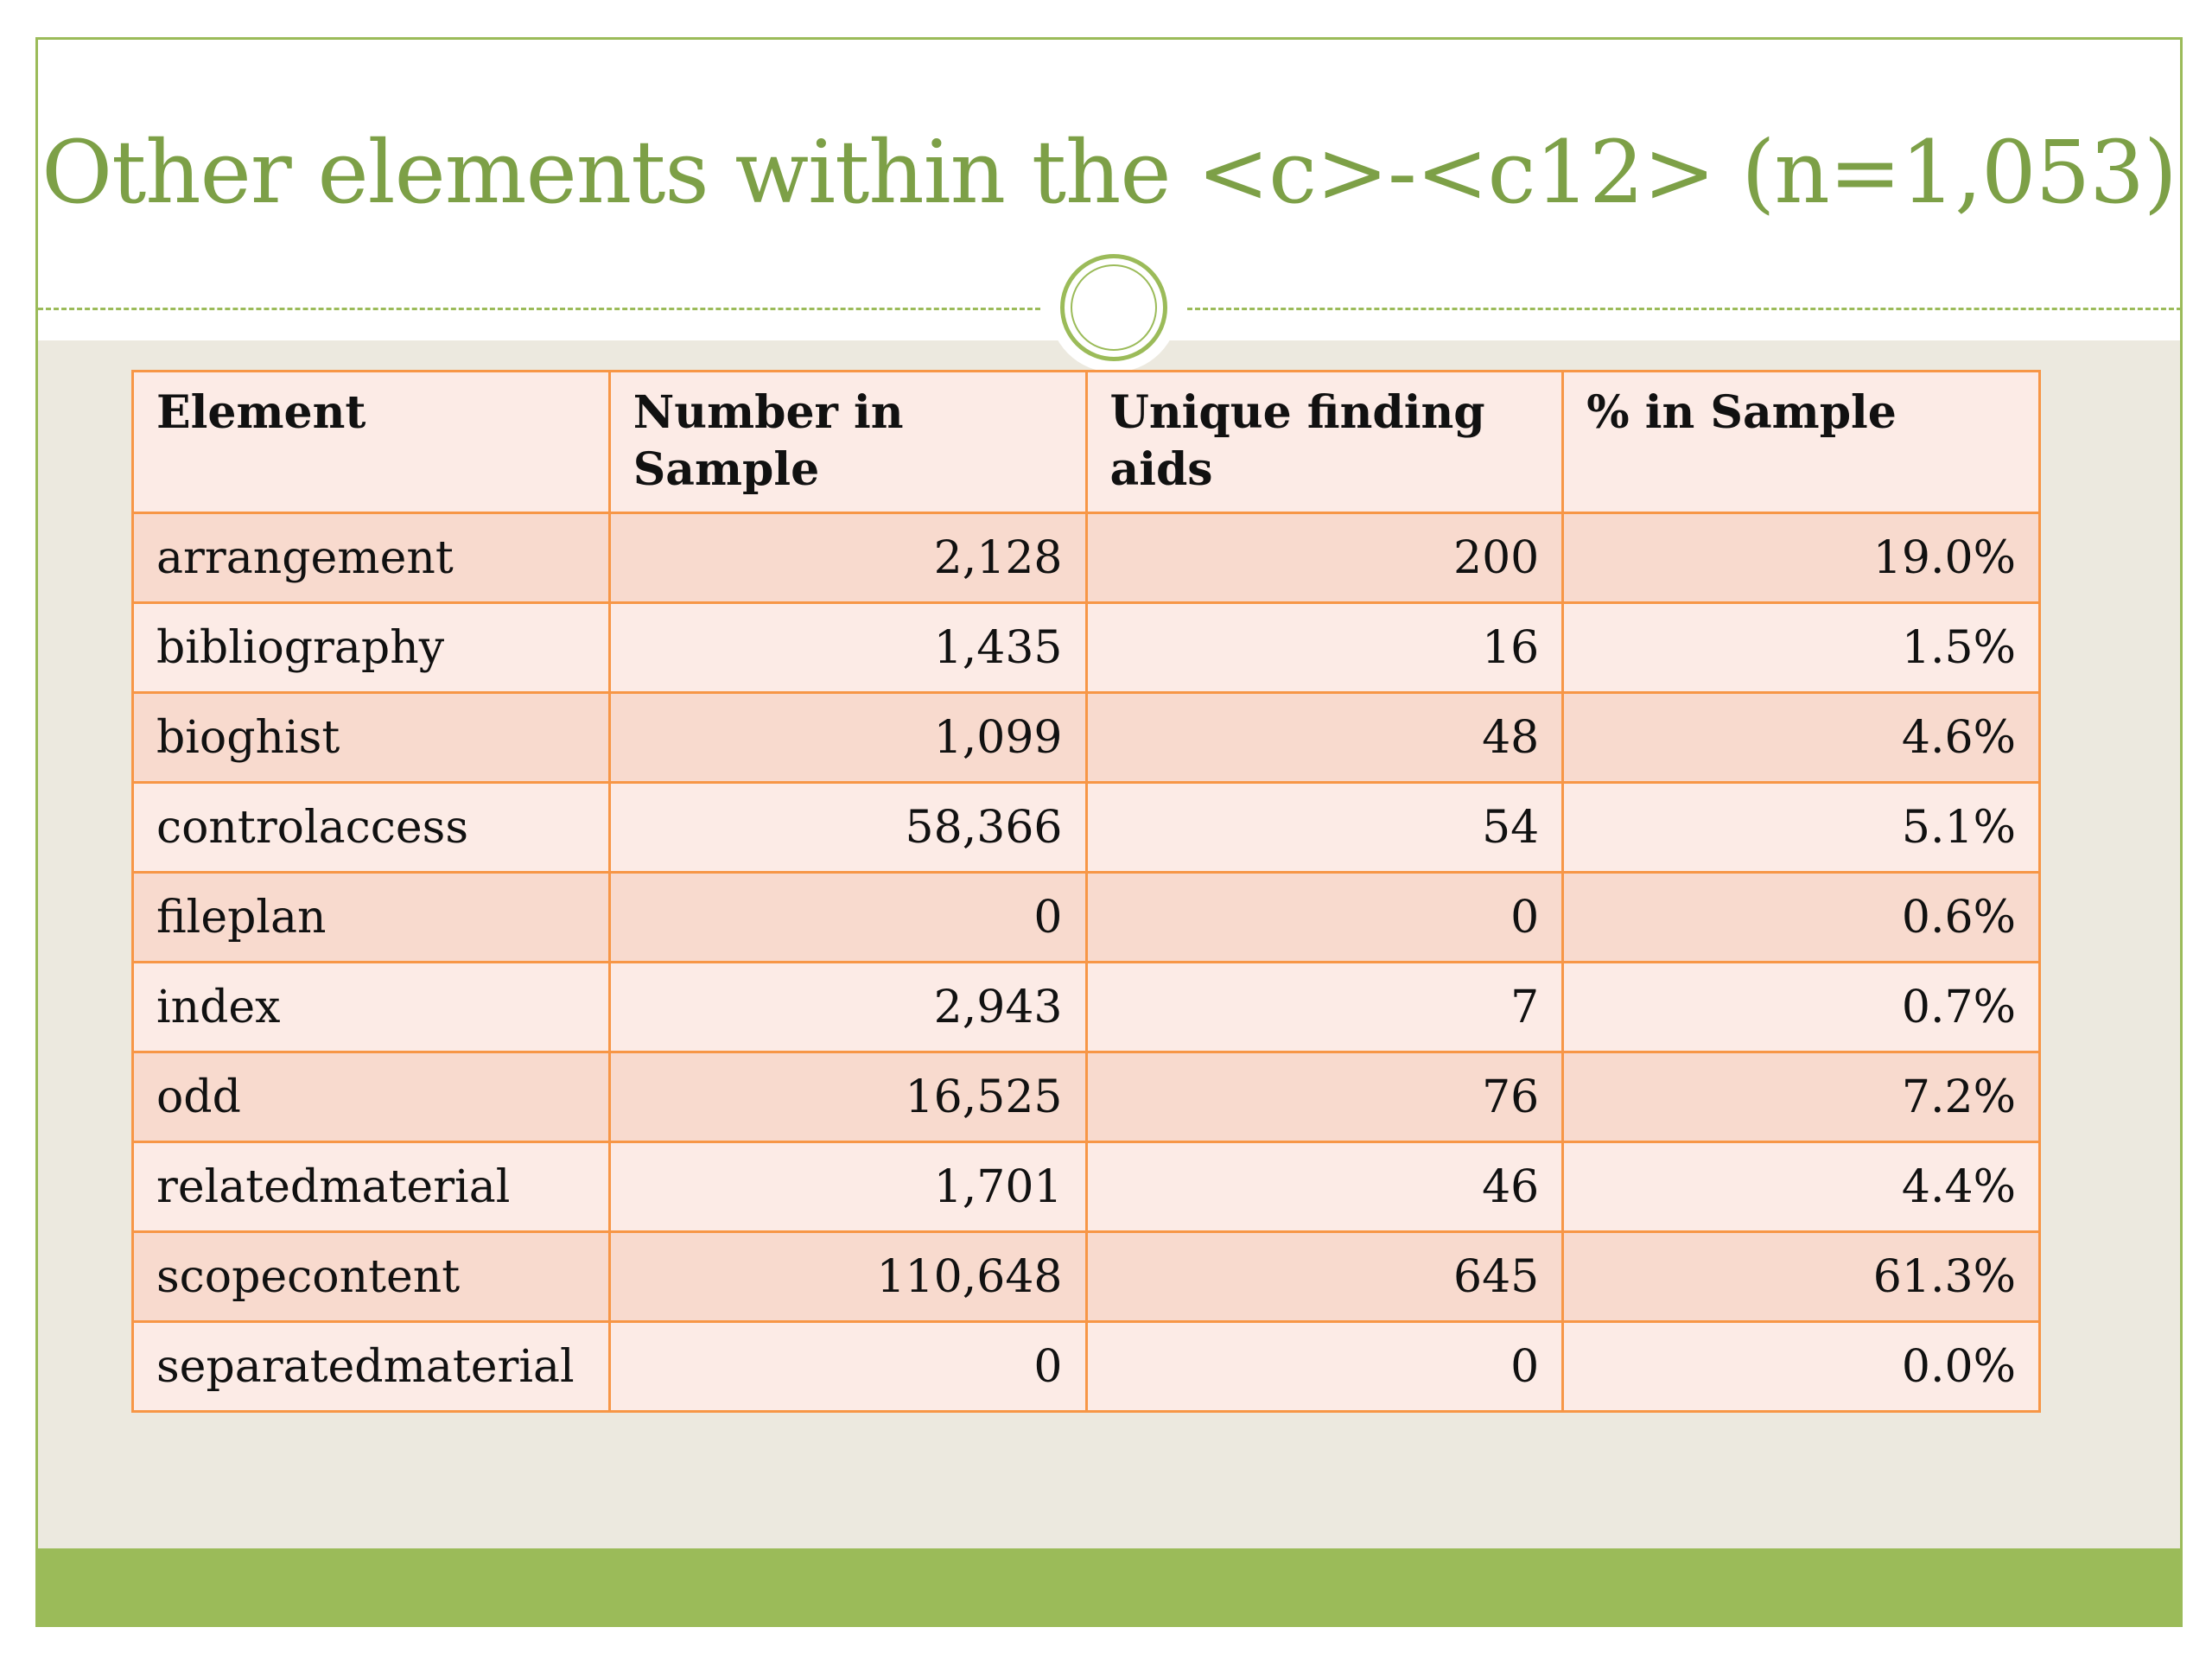 This screenshot has height=1659, width=2212. I want to click on table-row: relatedmaterial 1,701 46 4.4%, so click(1086, 1187).